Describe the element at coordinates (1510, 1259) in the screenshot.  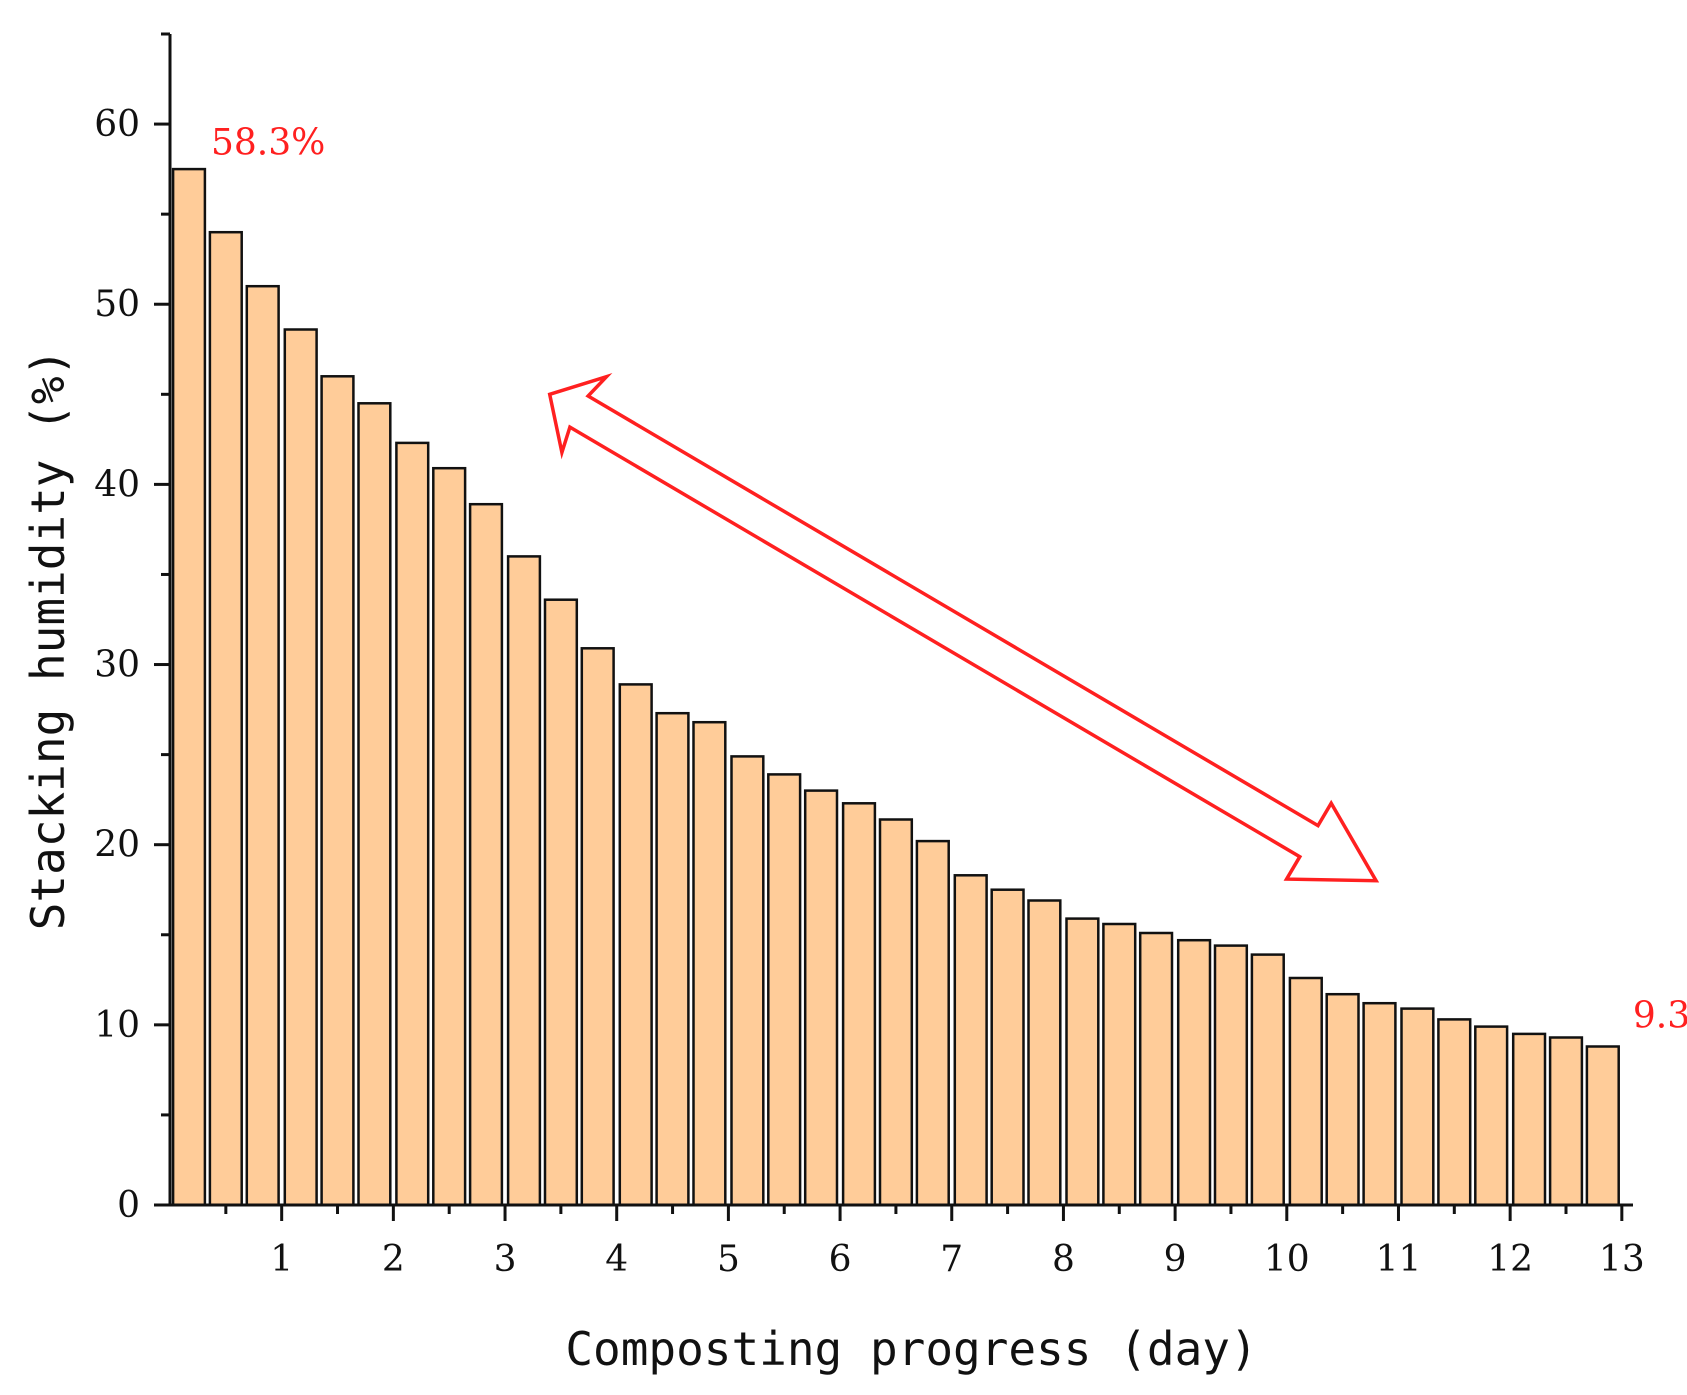
I see `x-tick-label: 12` at that location.